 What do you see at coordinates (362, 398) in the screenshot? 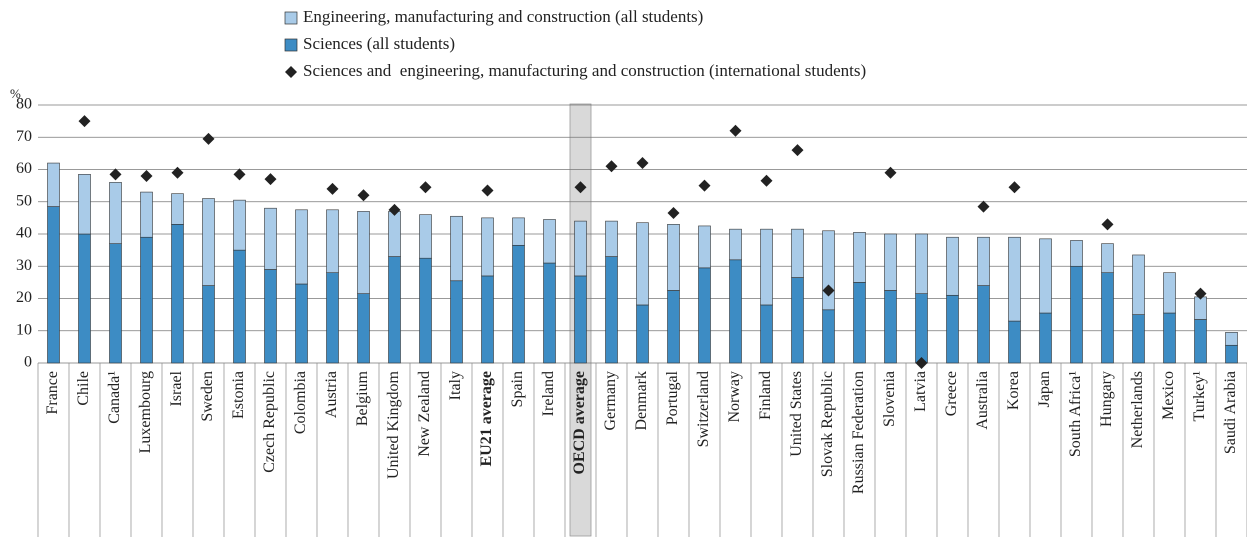
I see `x-tick-label: Belgium` at bounding box center [362, 398].